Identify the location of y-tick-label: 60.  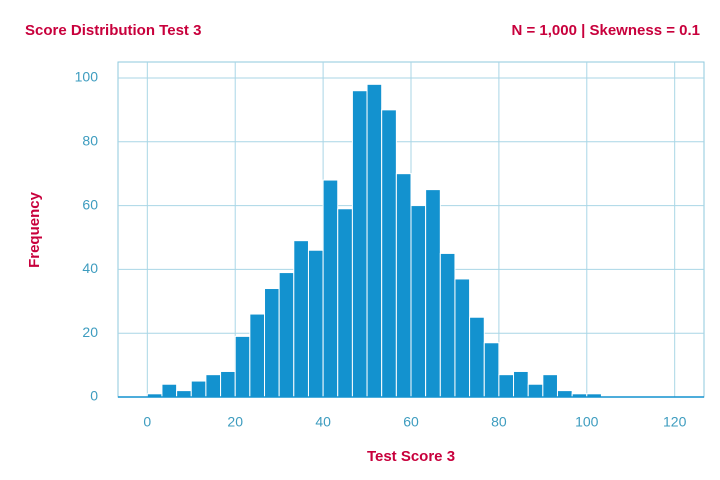
(90, 204).